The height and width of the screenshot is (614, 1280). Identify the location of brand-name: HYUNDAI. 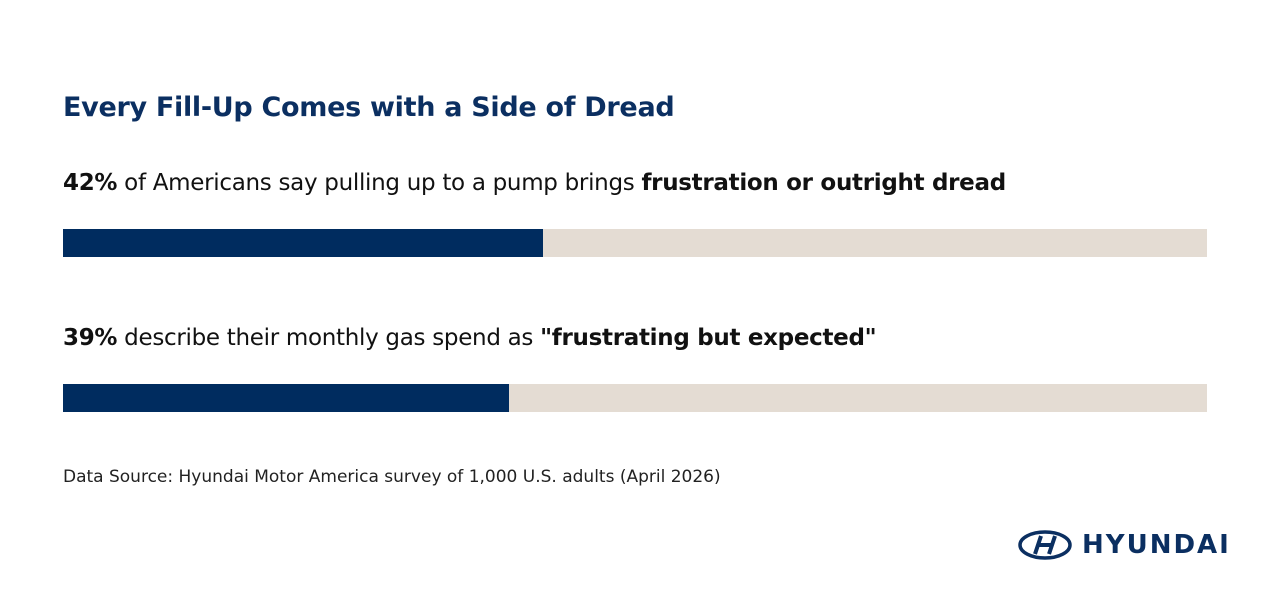
(1156, 545).